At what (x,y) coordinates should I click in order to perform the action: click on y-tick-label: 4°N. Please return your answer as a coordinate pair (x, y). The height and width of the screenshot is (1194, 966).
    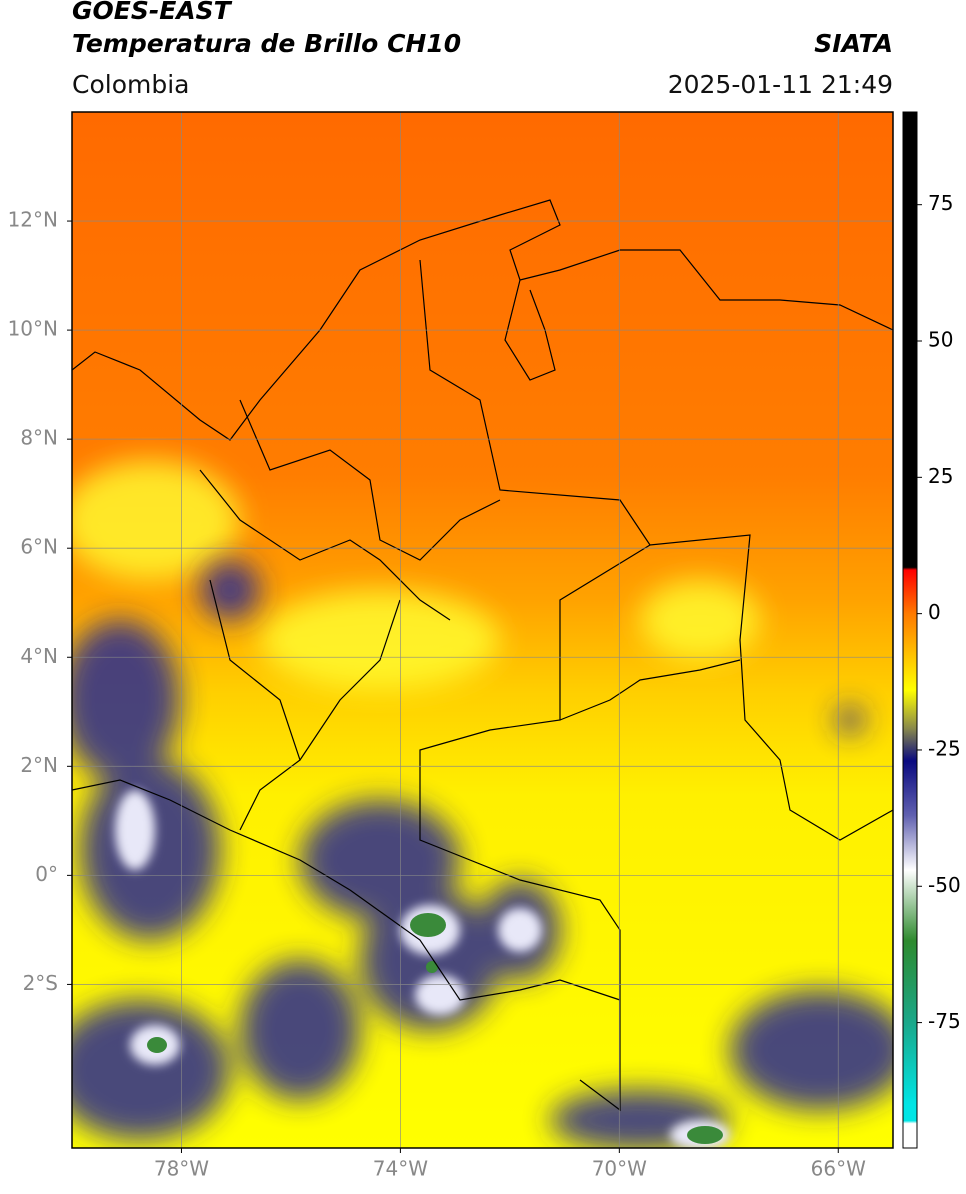
    Looking at the image, I should click on (39, 656).